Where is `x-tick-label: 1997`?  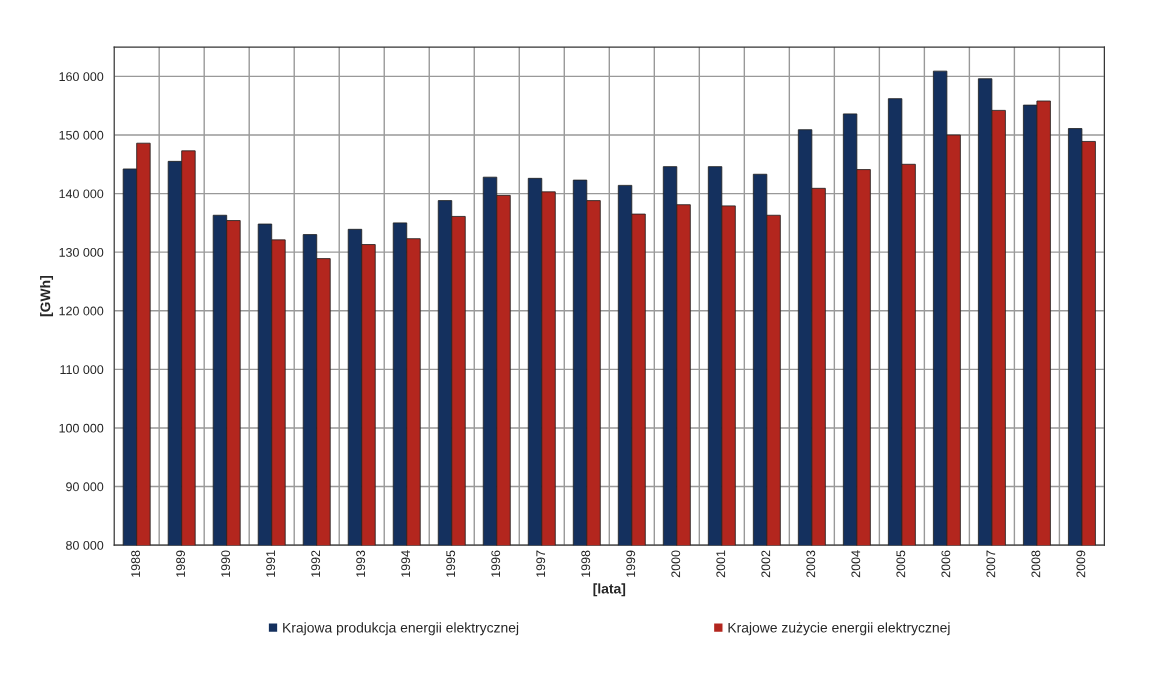 x-tick-label: 1997 is located at coordinates (541, 563).